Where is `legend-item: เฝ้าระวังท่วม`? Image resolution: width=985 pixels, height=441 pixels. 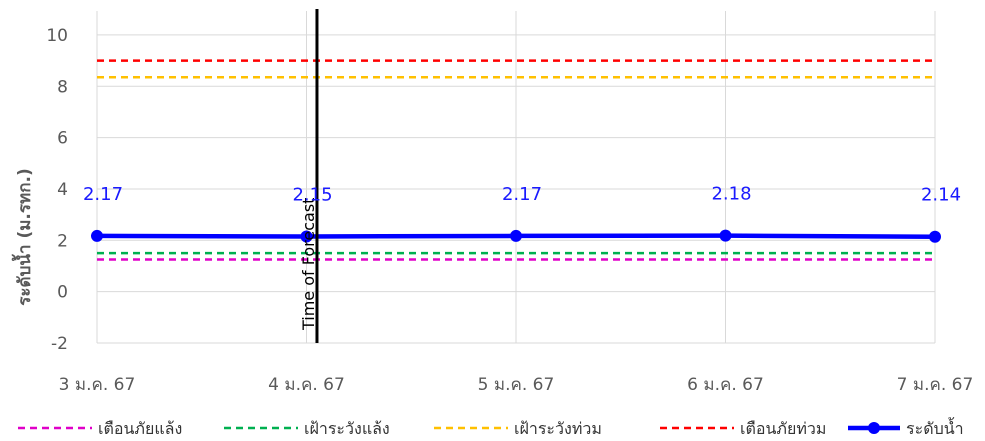
legend-item: เฝ้าระวังท่วม is located at coordinates (518, 428).